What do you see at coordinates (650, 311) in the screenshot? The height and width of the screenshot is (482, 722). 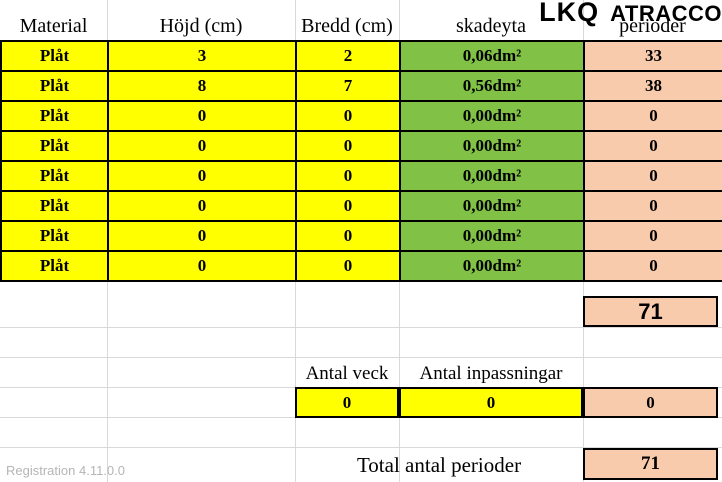 I see `perioder-sum-cell: 71` at bounding box center [650, 311].